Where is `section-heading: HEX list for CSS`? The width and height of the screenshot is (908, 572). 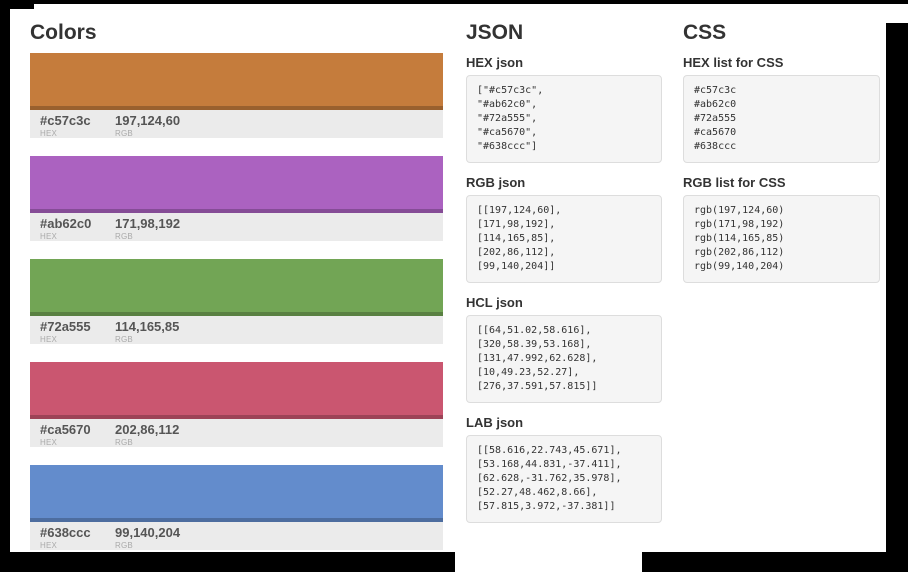 section-heading: HEX list for CSS is located at coordinates (733, 62).